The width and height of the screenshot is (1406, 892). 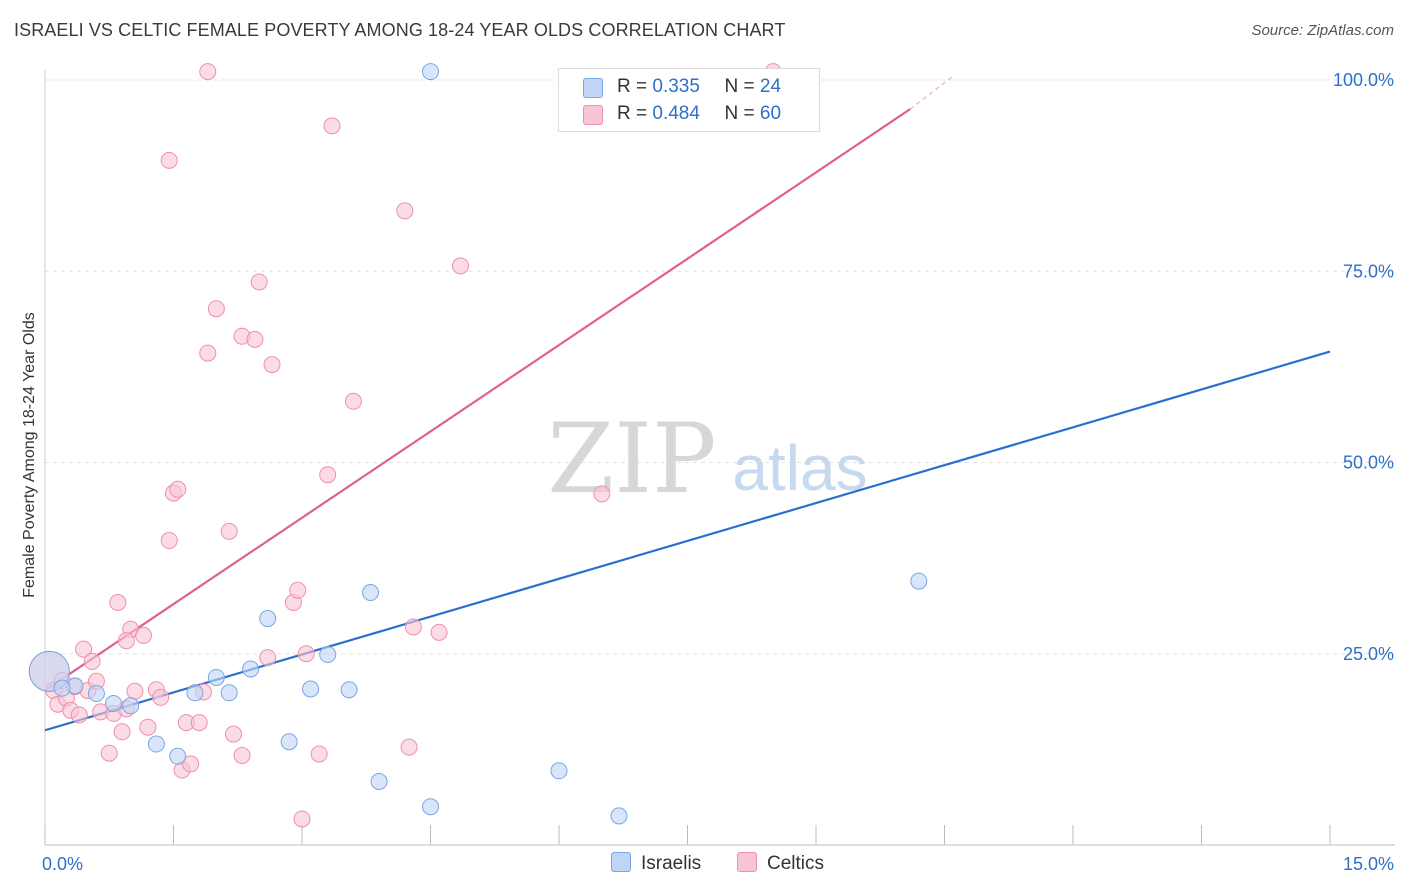 I want to click on series-legend-israelis: Israelis, so click(x=656, y=863).